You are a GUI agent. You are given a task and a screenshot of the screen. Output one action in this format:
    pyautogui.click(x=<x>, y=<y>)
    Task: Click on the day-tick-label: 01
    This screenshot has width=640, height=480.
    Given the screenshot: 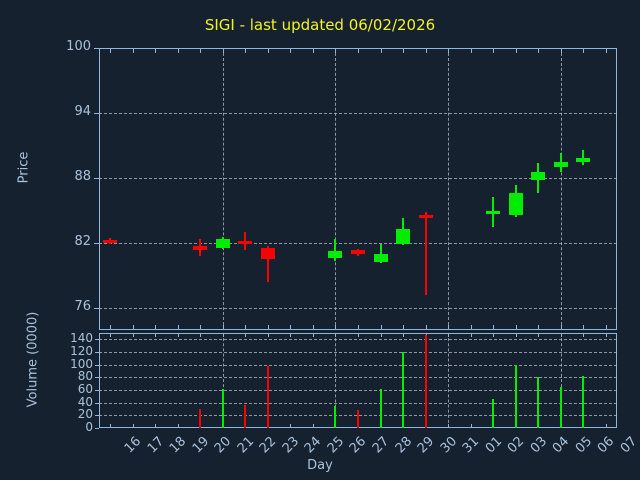 What is the action you would take?
    pyautogui.click(x=493, y=445)
    